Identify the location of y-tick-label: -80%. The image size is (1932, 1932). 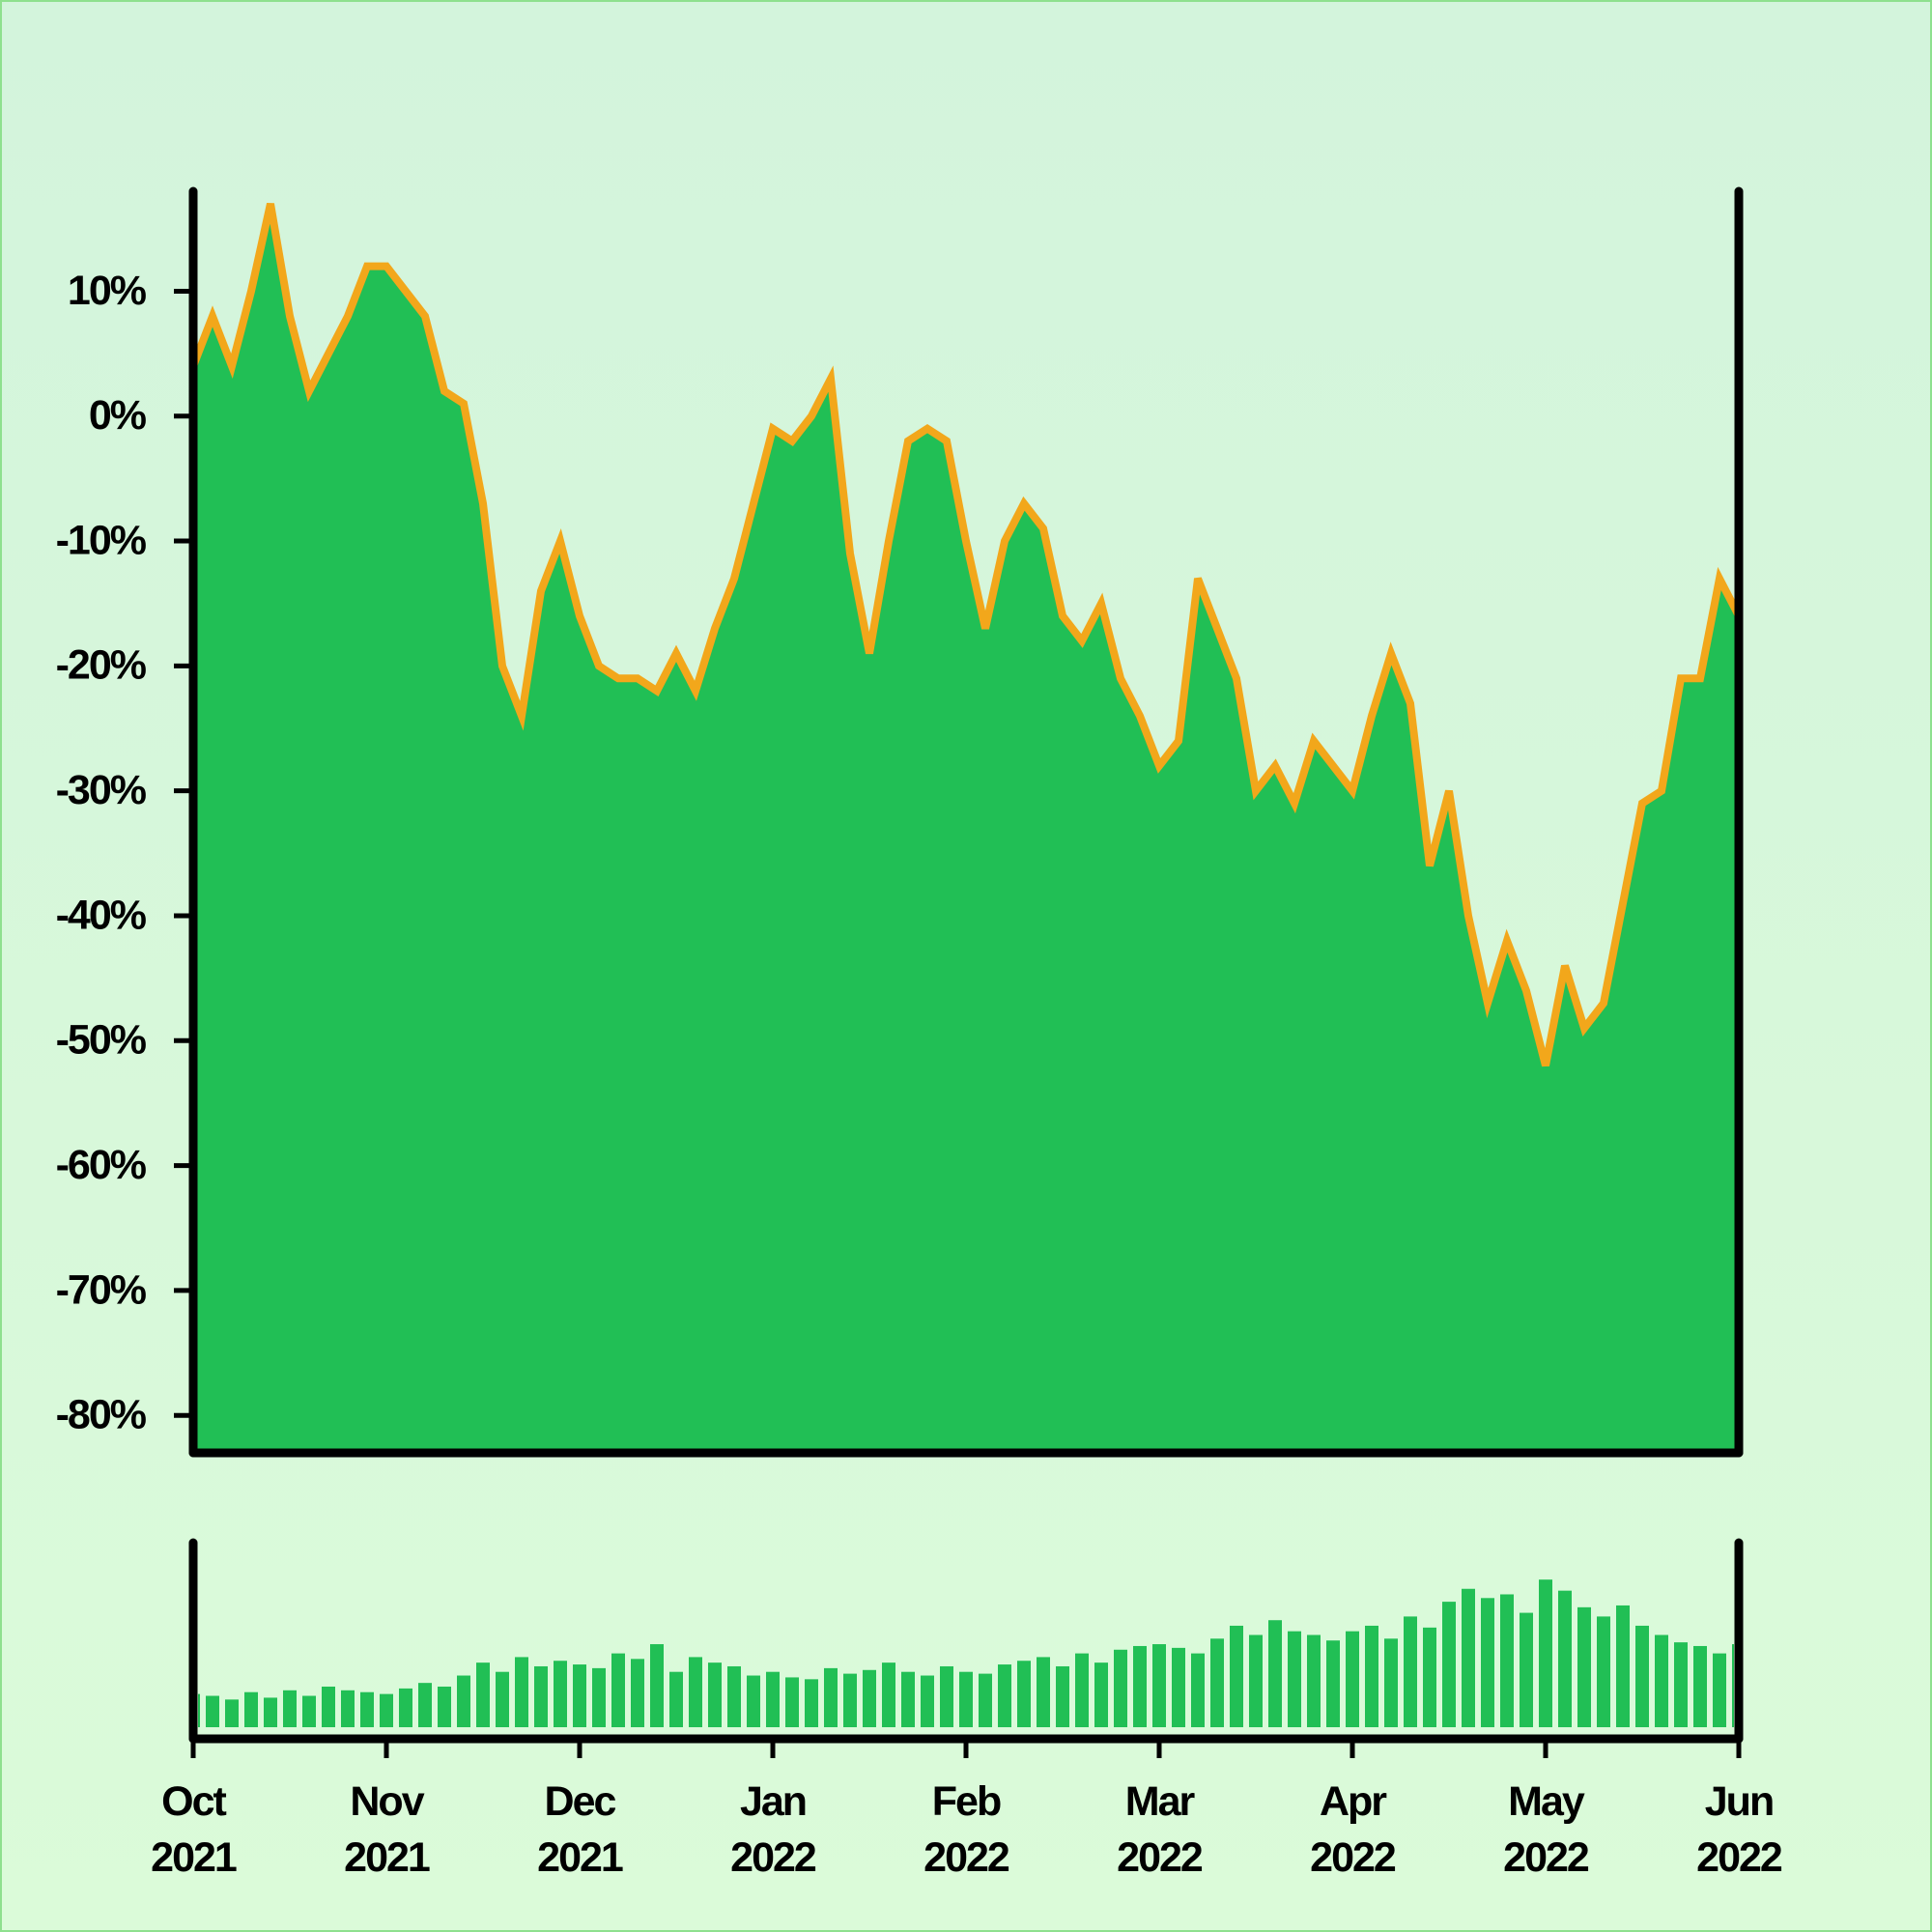
(101, 1415).